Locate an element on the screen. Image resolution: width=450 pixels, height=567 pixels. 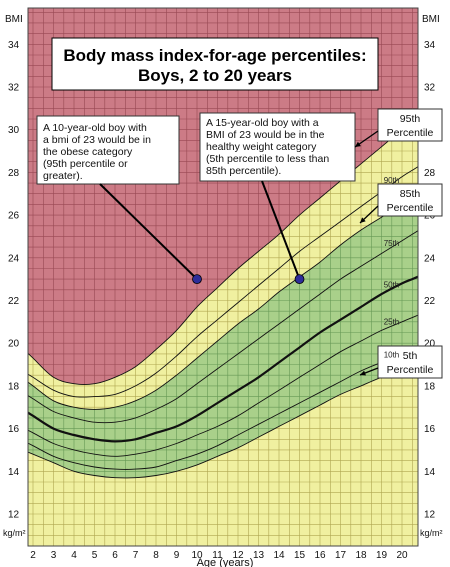
legend-95th-box is located at coordinates (410, 125).